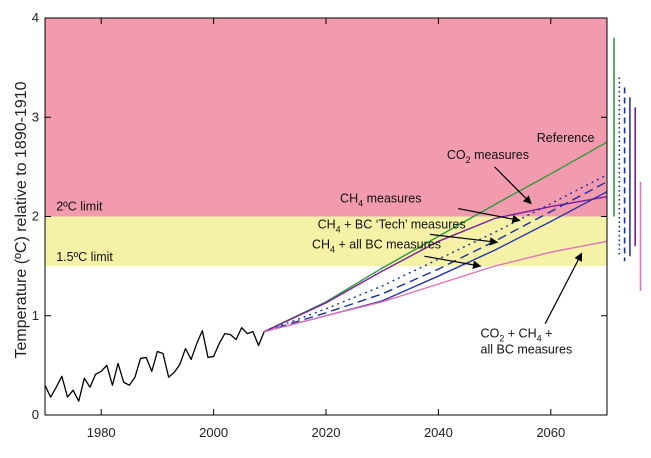 This screenshot has height=458, width=651. Describe the element at coordinates (547, 334) in the screenshot. I see `annotation-co2ch4bc-part-4: +` at that location.